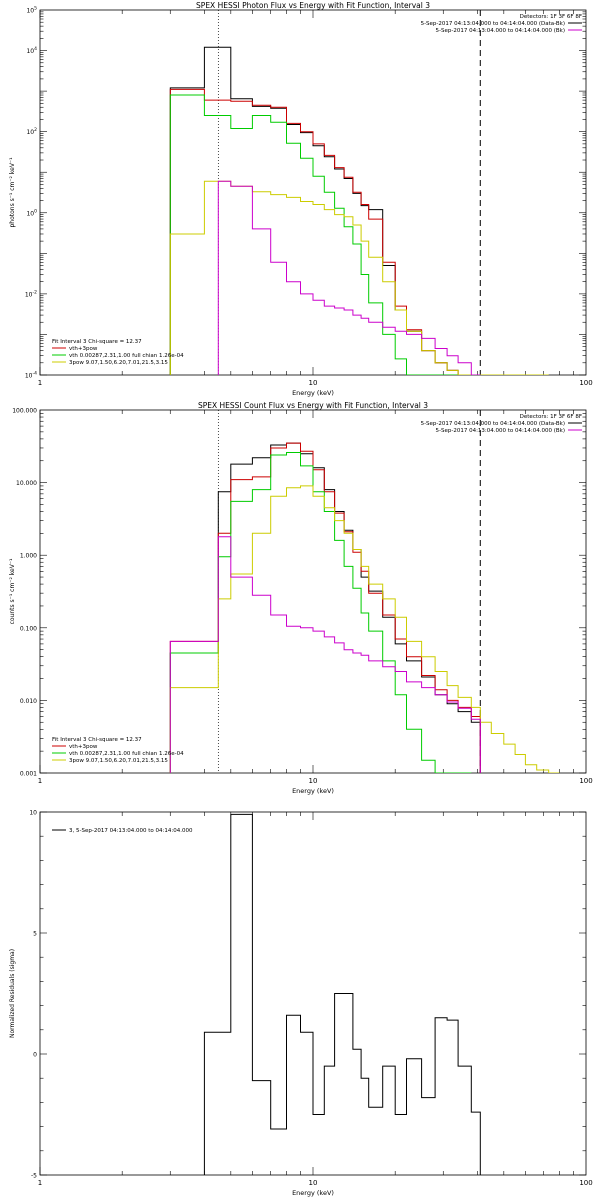 The height and width of the screenshot is (1200, 600). Describe the element at coordinates (35, 49) in the screenshot. I see `y-tick-exponent: 4` at that location.